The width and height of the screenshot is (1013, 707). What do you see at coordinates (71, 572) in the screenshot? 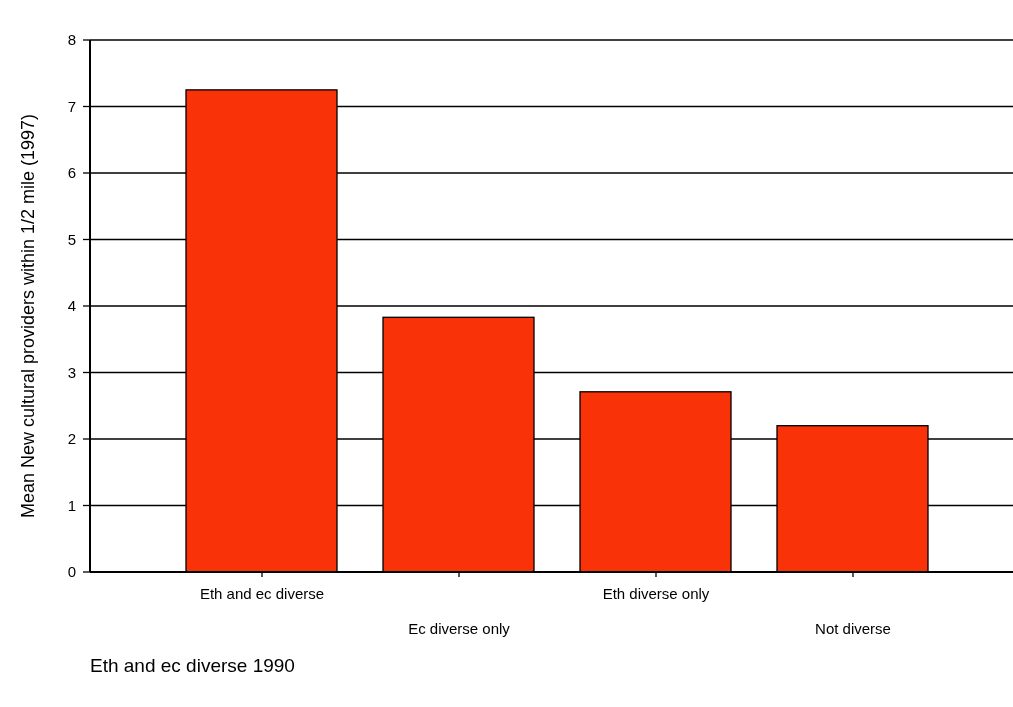
I see `y-tick-label: 0` at bounding box center [71, 572].